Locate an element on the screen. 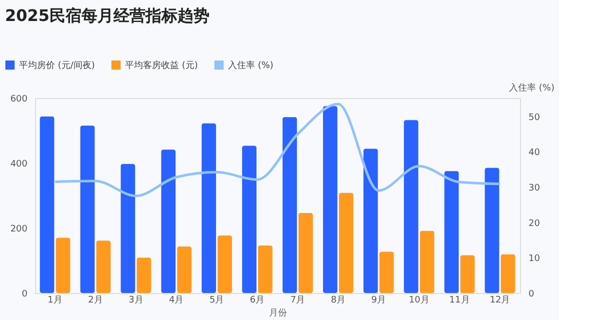  x-tick-label: 3月 is located at coordinates (136, 301).